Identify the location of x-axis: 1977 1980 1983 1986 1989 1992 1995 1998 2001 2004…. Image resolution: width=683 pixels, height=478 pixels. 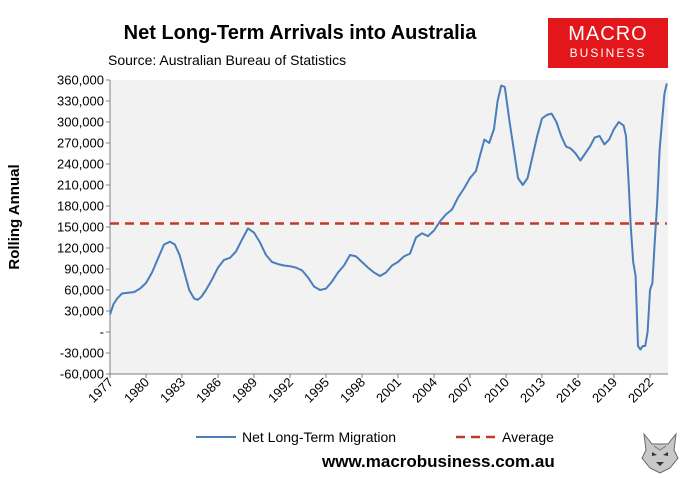
(376, 389).